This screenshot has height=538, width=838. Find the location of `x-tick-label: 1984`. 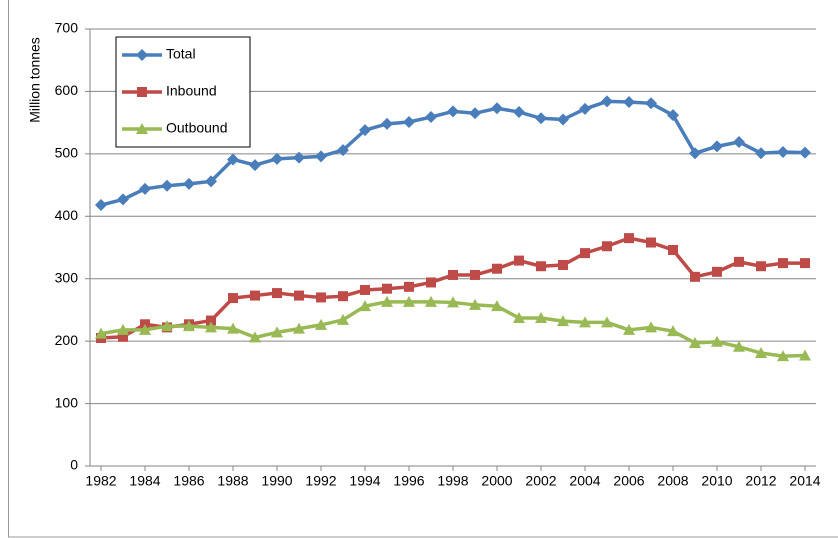

x-tick-label: 1984 is located at coordinates (144, 481).